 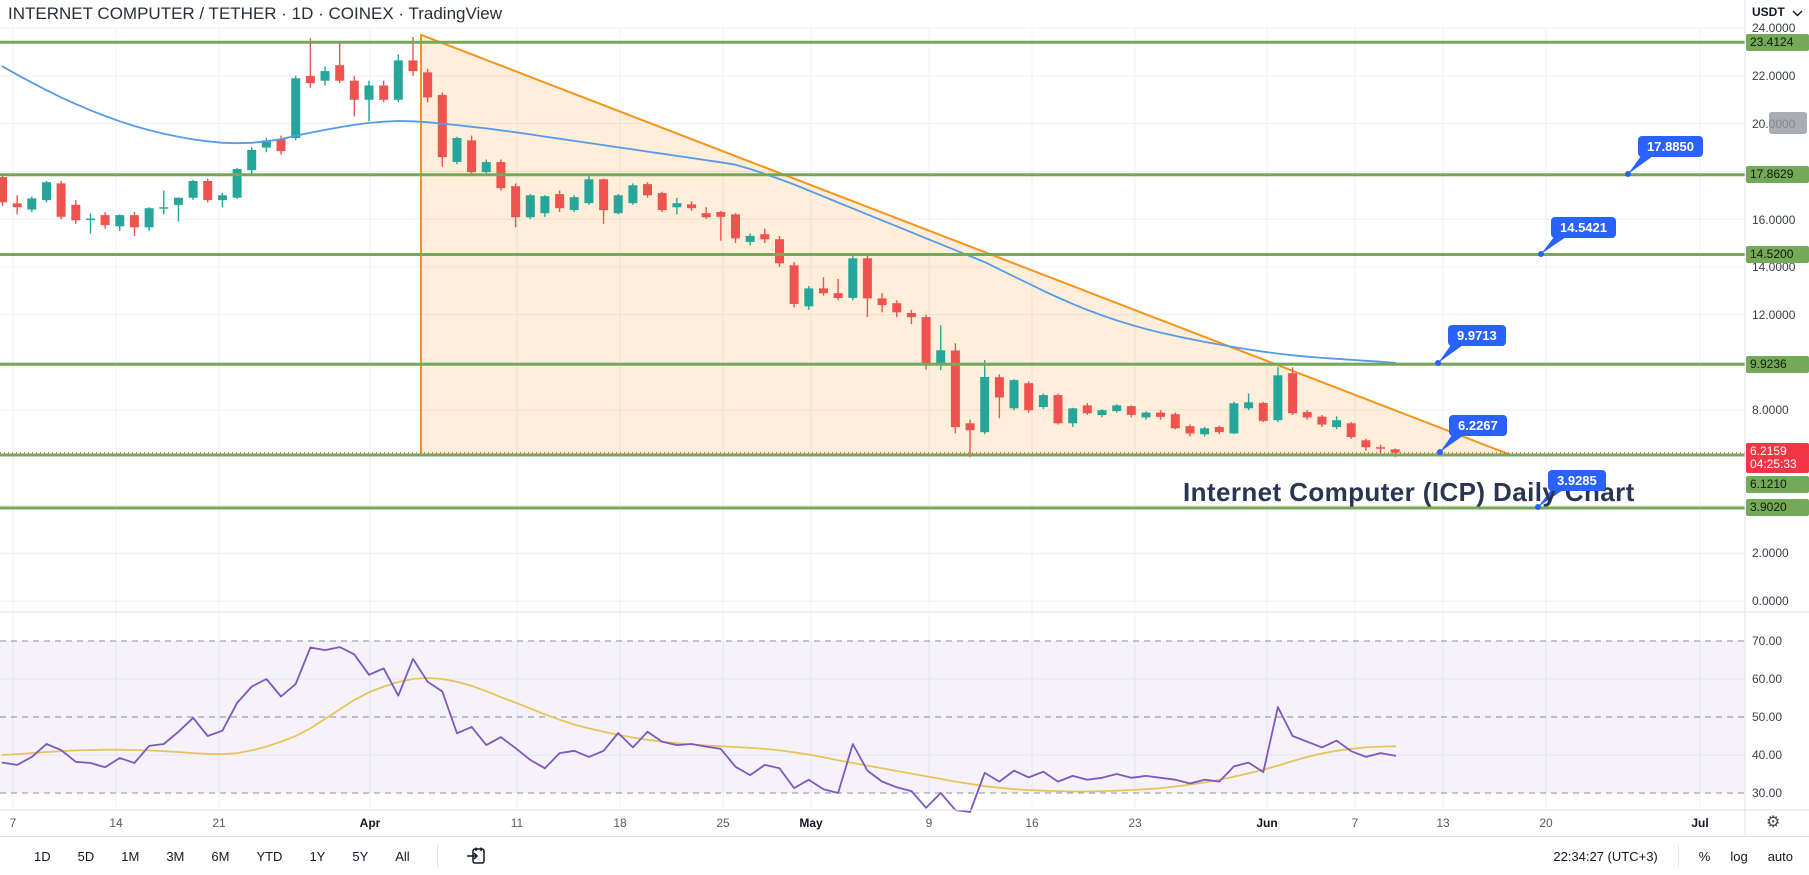 I want to click on range-button-ytd: YTD, so click(x=269, y=856).